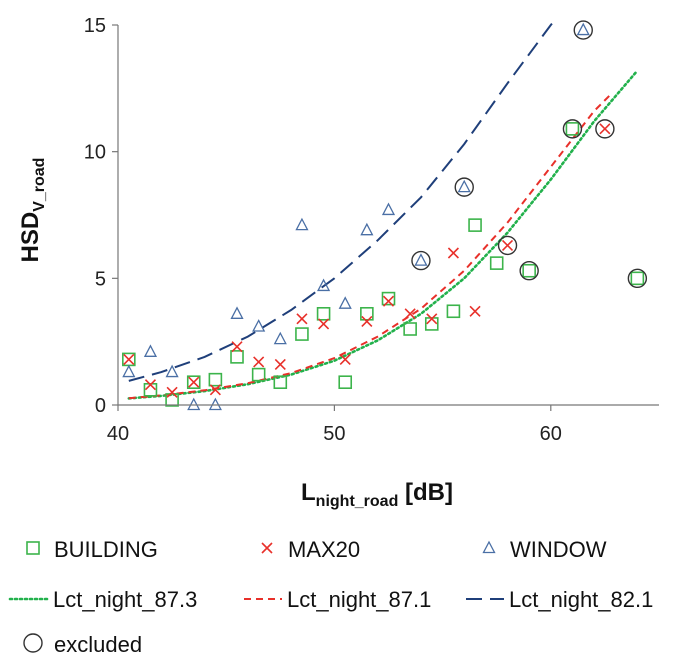 Image resolution: width=675 pixels, height=655 pixels. What do you see at coordinates (324, 549) in the screenshot?
I see `legend-label-max20: MAX20` at bounding box center [324, 549].